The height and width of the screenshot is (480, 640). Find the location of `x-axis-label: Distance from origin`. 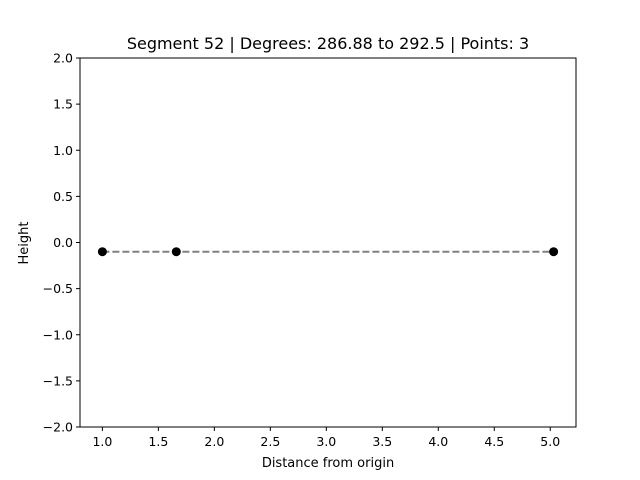

x-axis-label: Distance from origin is located at coordinates (328, 463).